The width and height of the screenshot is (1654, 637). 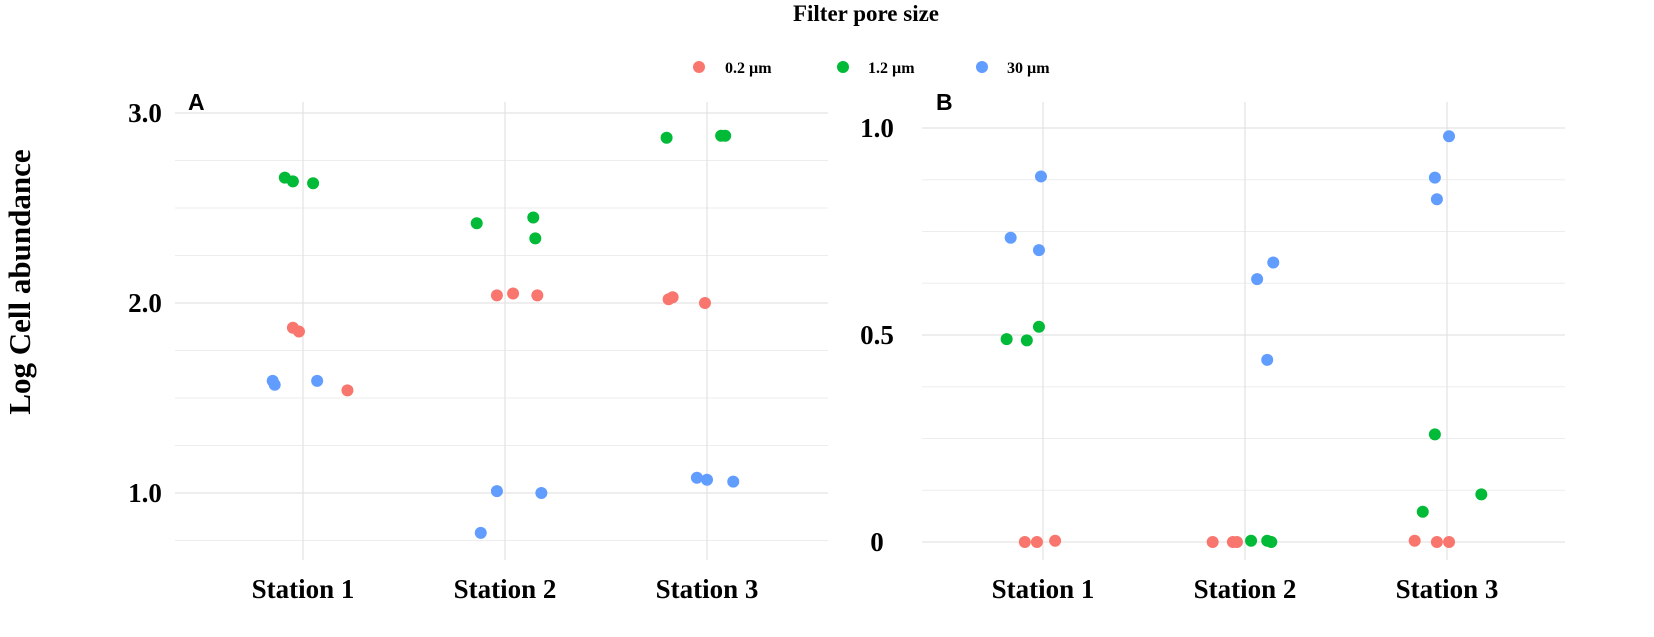 I want to click on panel-b-tag: B, so click(x=944, y=102).